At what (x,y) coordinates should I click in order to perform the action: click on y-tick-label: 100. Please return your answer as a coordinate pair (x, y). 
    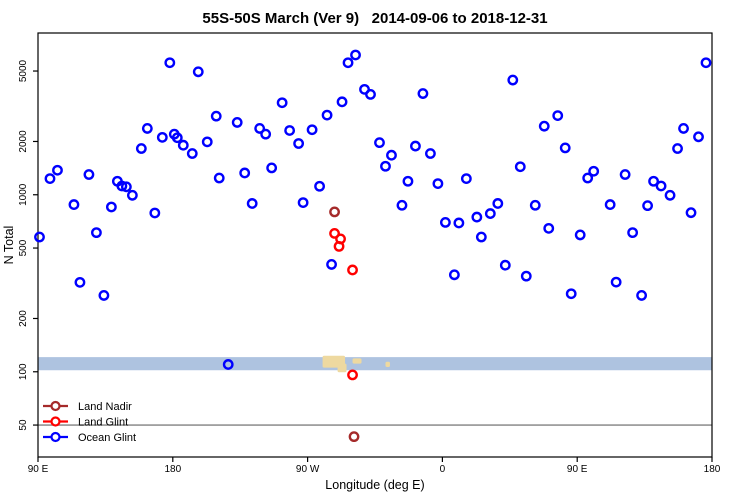
    Looking at the image, I should click on (23, 371).